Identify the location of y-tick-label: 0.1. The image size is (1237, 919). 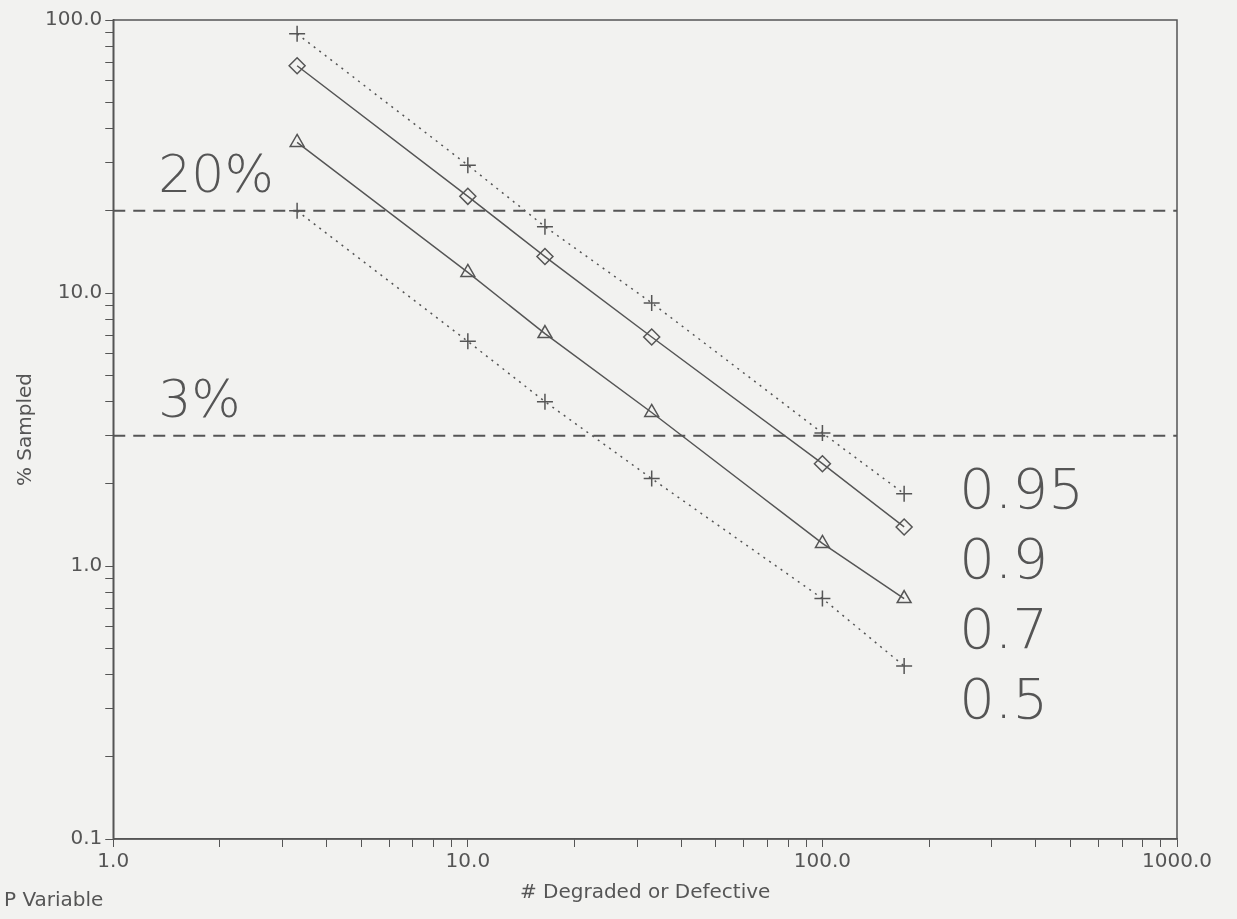
(86, 837).